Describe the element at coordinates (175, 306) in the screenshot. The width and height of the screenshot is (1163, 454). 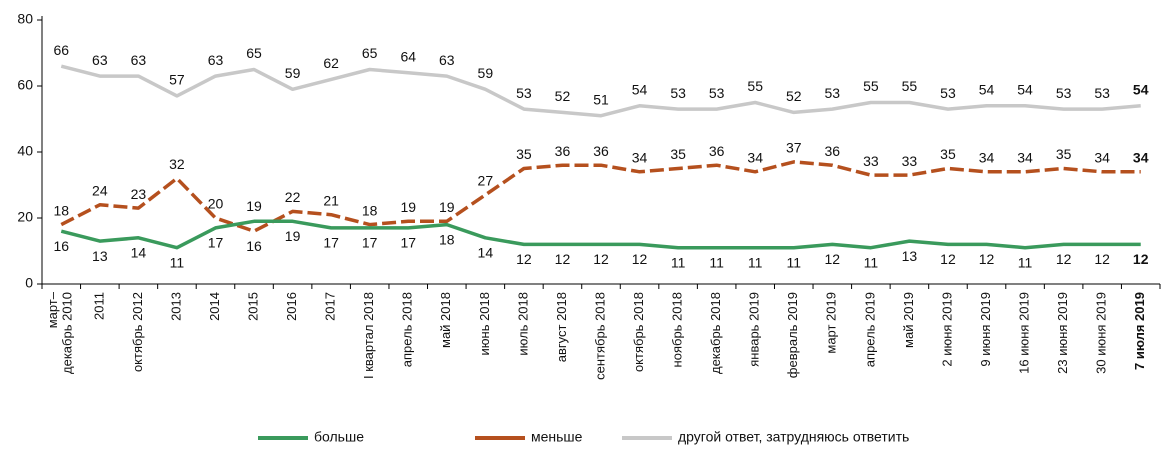
I see `x-tick-label: 2013` at that location.